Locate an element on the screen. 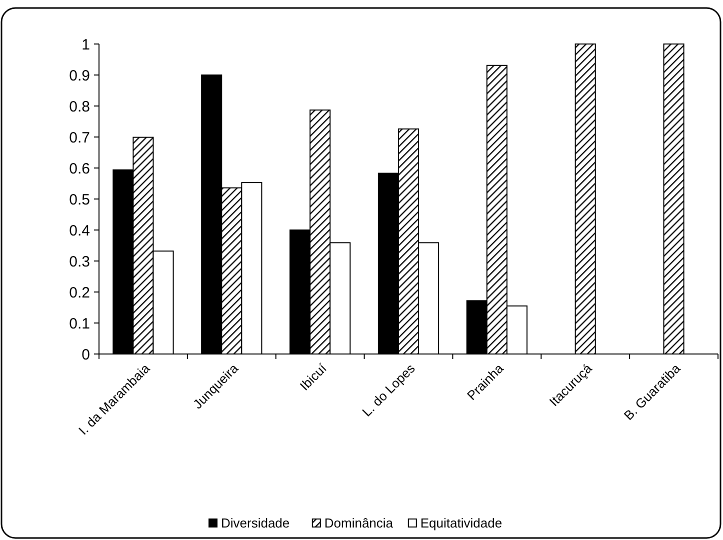 Image resolution: width=723 pixels, height=540 pixels. y-tick-label: 0.9 is located at coordinates (79, 75).